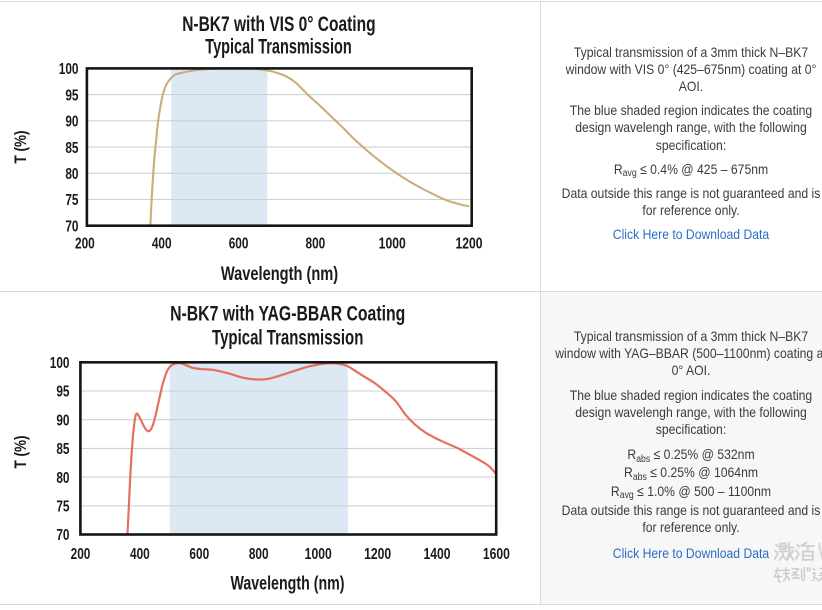 Image resolution: width=822 pixels, height=610 pixels. What do you see at coordinates (287, 313) in the screenshot?
I see `svg-text: N-BK7 with YAG-BBAR Coating` at bounding box center [287, 313].